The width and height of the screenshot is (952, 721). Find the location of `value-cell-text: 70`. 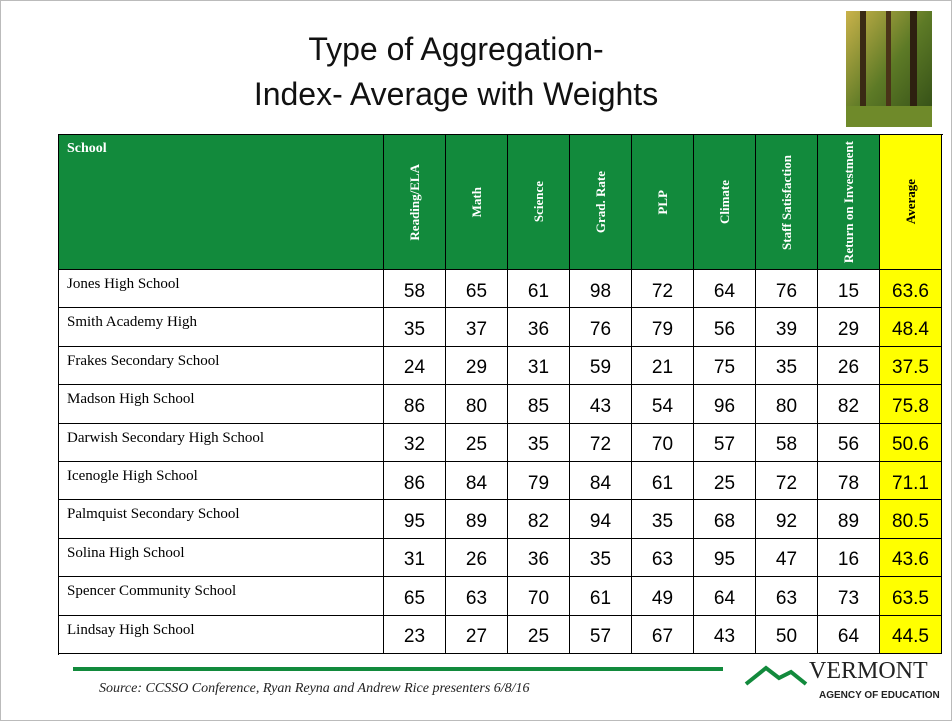

value-cell-text: 70 is located at coordinates (538, 598).